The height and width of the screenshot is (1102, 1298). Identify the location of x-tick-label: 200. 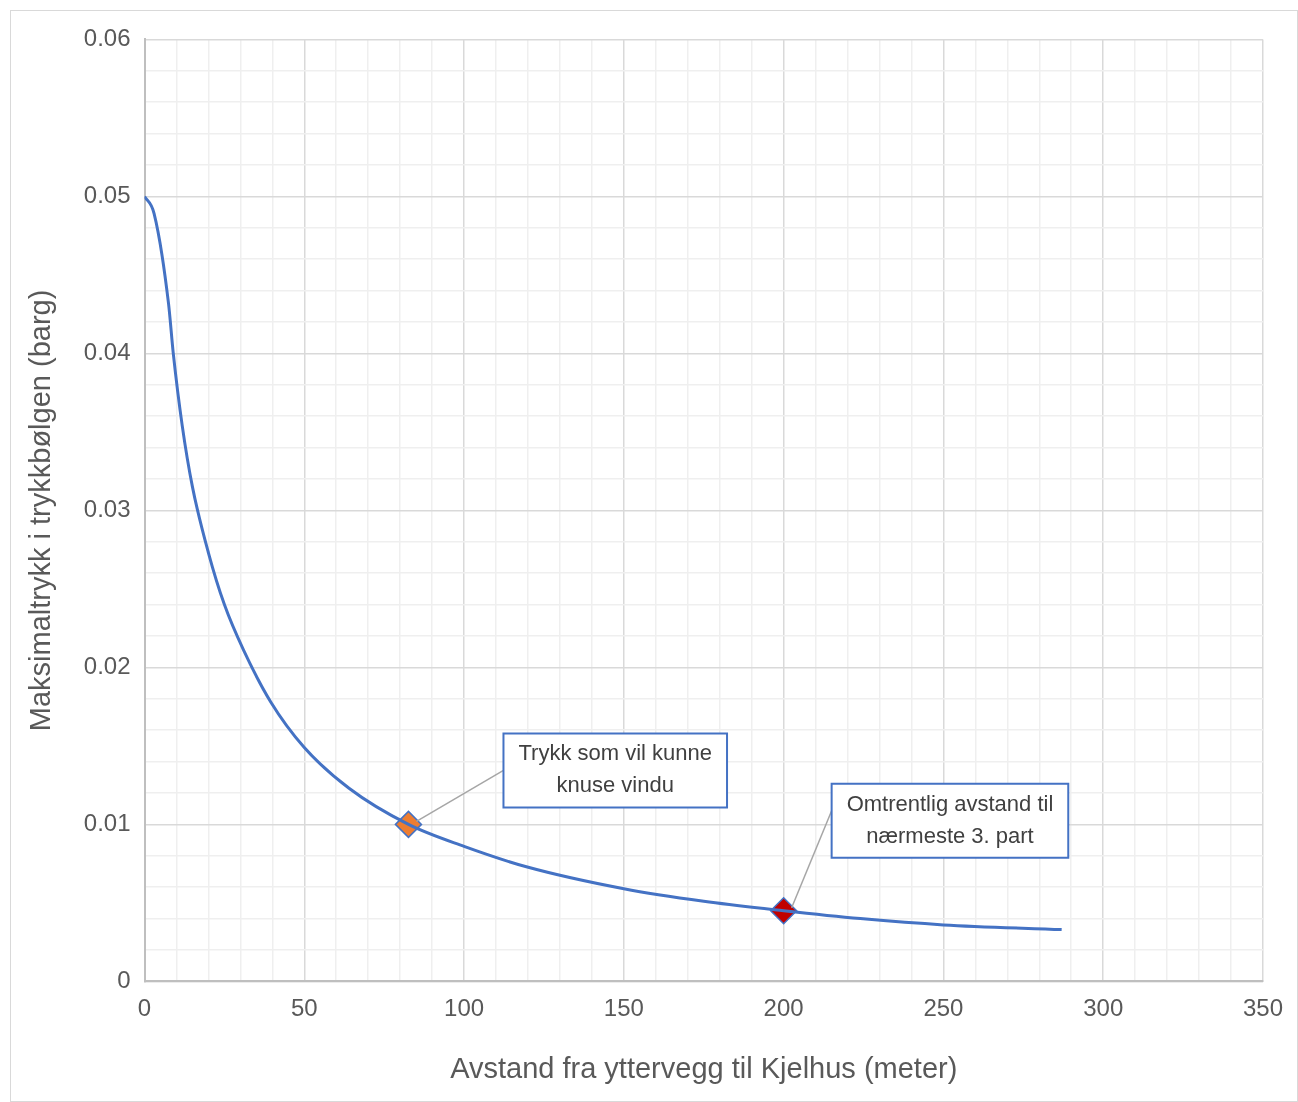
(783, 1008).